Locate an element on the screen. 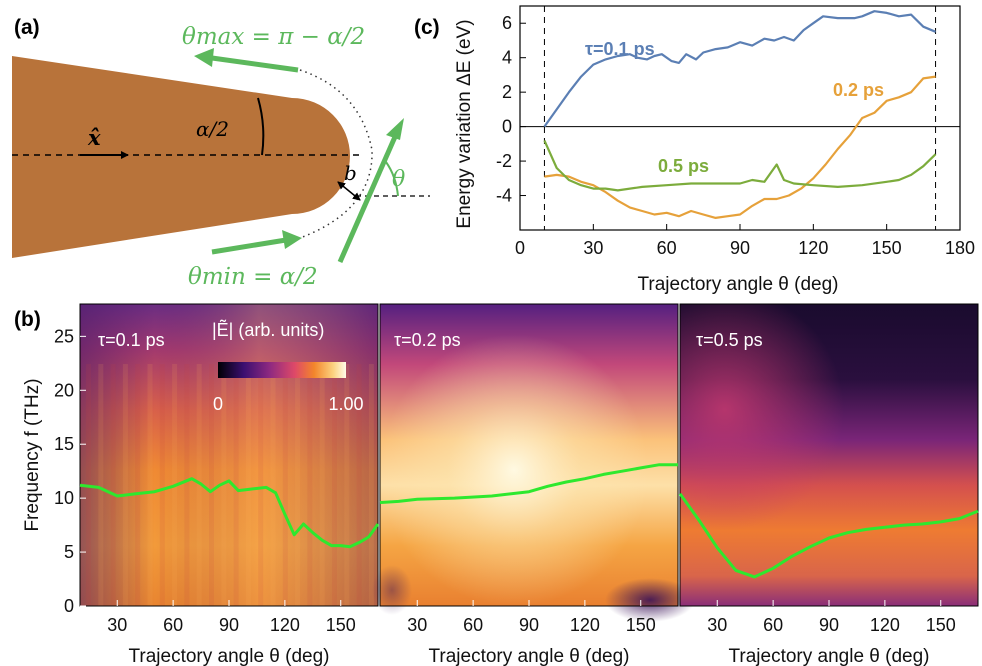 The height and width of the screenshot is (666, 982). theta-min-arrow is located at coordinates (249, 246).